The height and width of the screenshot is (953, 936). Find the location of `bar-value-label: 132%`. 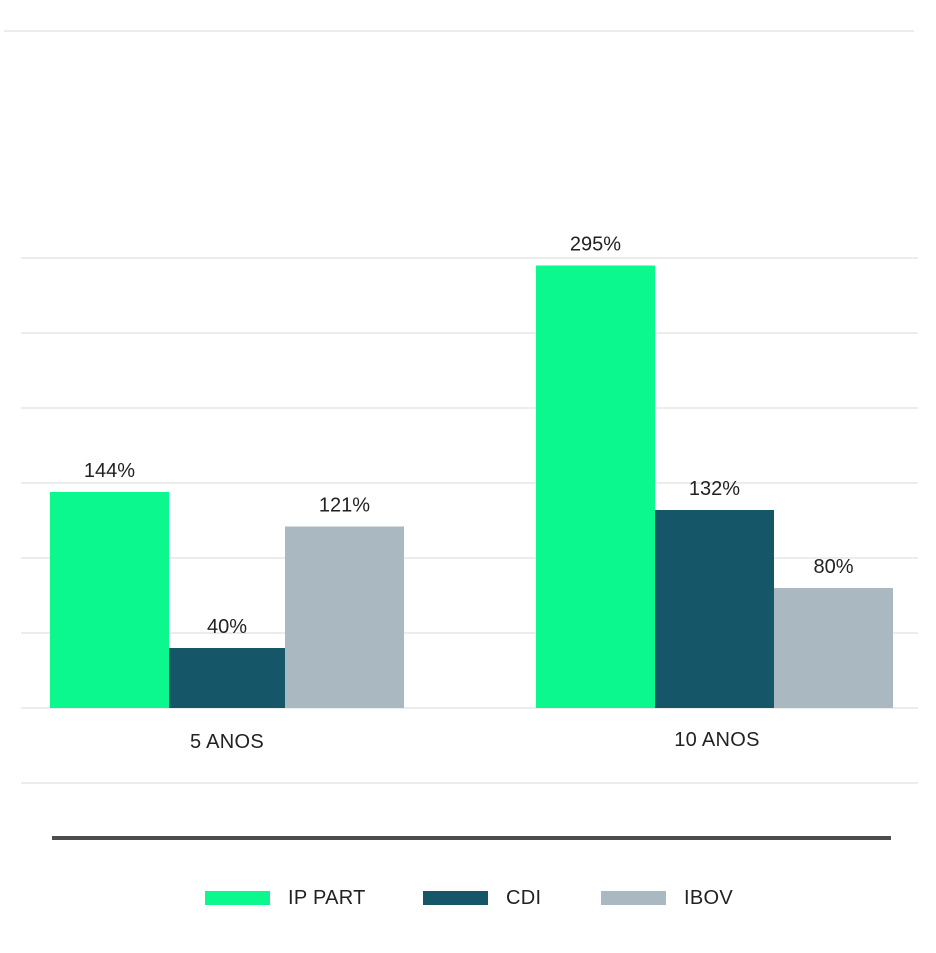

bar-value-label: 132% is located at coordinates (714, 489).